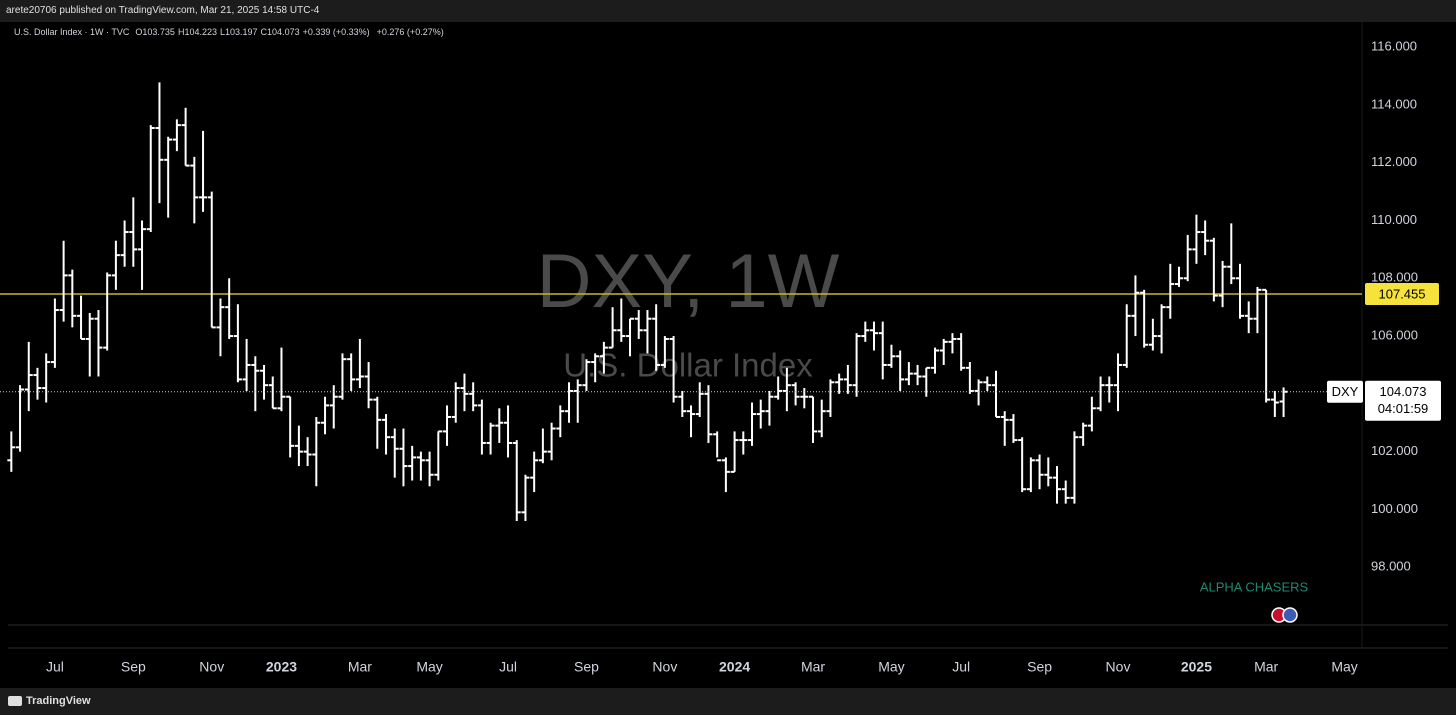  I want to click on y-tick-label: 116.000, so click(1394, 46).